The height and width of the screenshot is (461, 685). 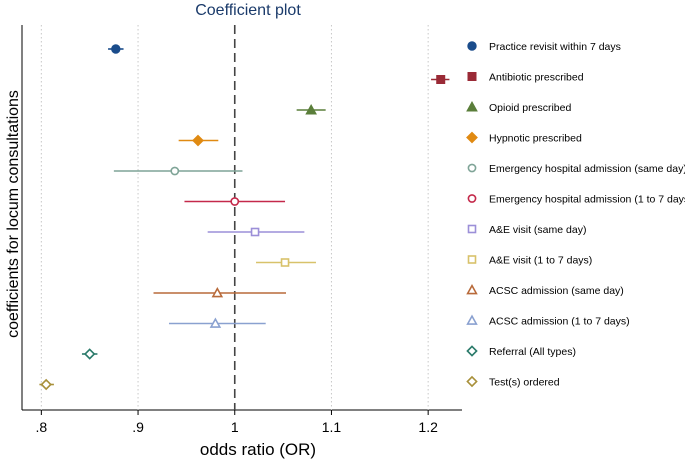 What do you see at coordinates (524, 383) in the screenshot?
I see `legend-label: Test(s) ordered` at bounding box center [524, 383].